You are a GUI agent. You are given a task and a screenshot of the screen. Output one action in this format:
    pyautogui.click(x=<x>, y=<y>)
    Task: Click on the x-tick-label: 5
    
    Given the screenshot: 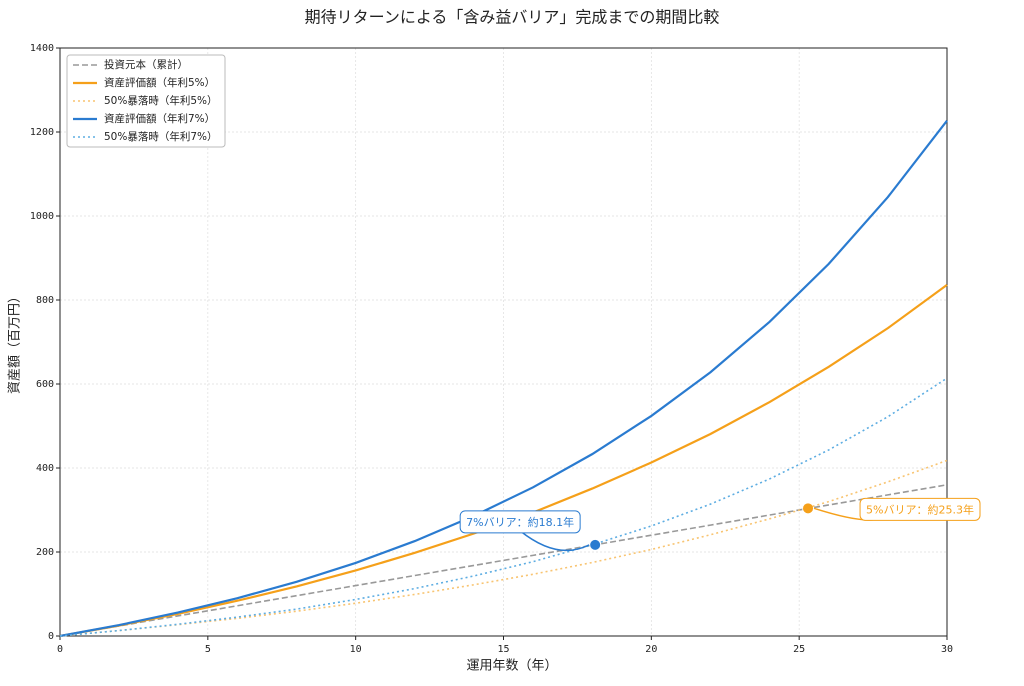 What is the action you would take?
    pyautogui.click(x=208, y=649)
    